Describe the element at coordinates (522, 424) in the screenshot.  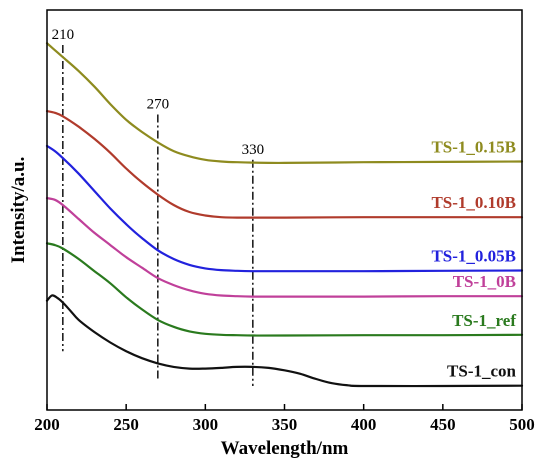
I see `x-tick-label: 500` at that location.